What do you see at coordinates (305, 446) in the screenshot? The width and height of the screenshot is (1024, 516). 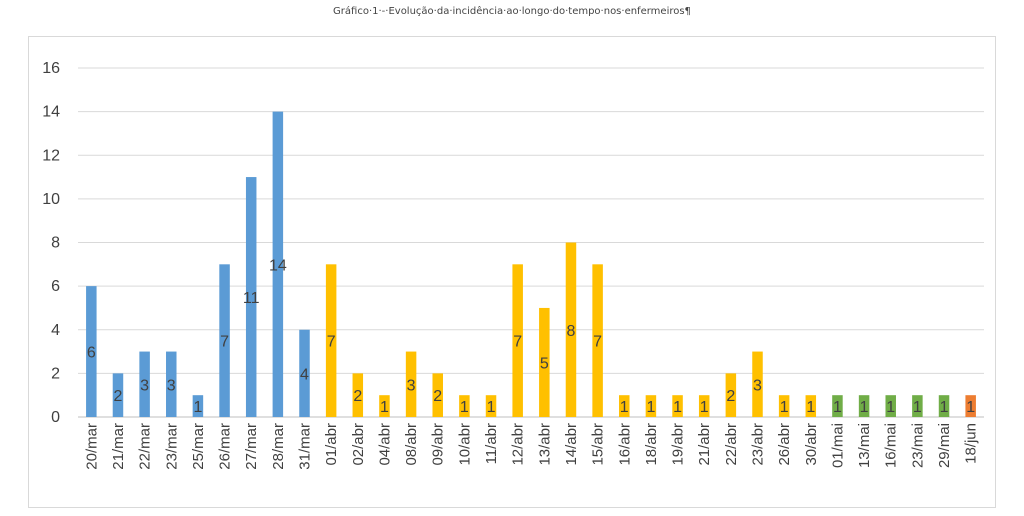 I see `x-tick-label: 31/mar` at bounding box center [305, 446].